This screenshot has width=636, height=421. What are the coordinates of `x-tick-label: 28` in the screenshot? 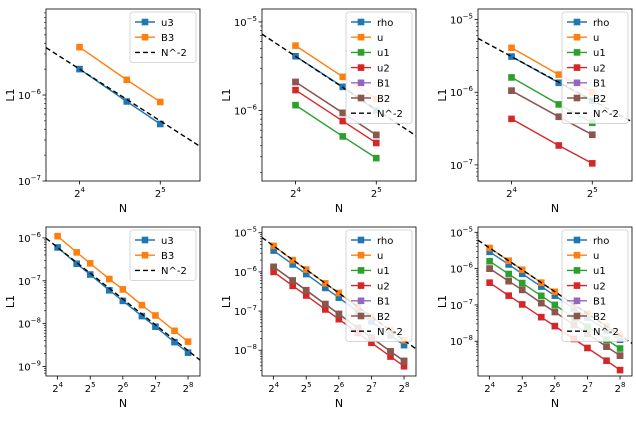 It's located at (404, 388).